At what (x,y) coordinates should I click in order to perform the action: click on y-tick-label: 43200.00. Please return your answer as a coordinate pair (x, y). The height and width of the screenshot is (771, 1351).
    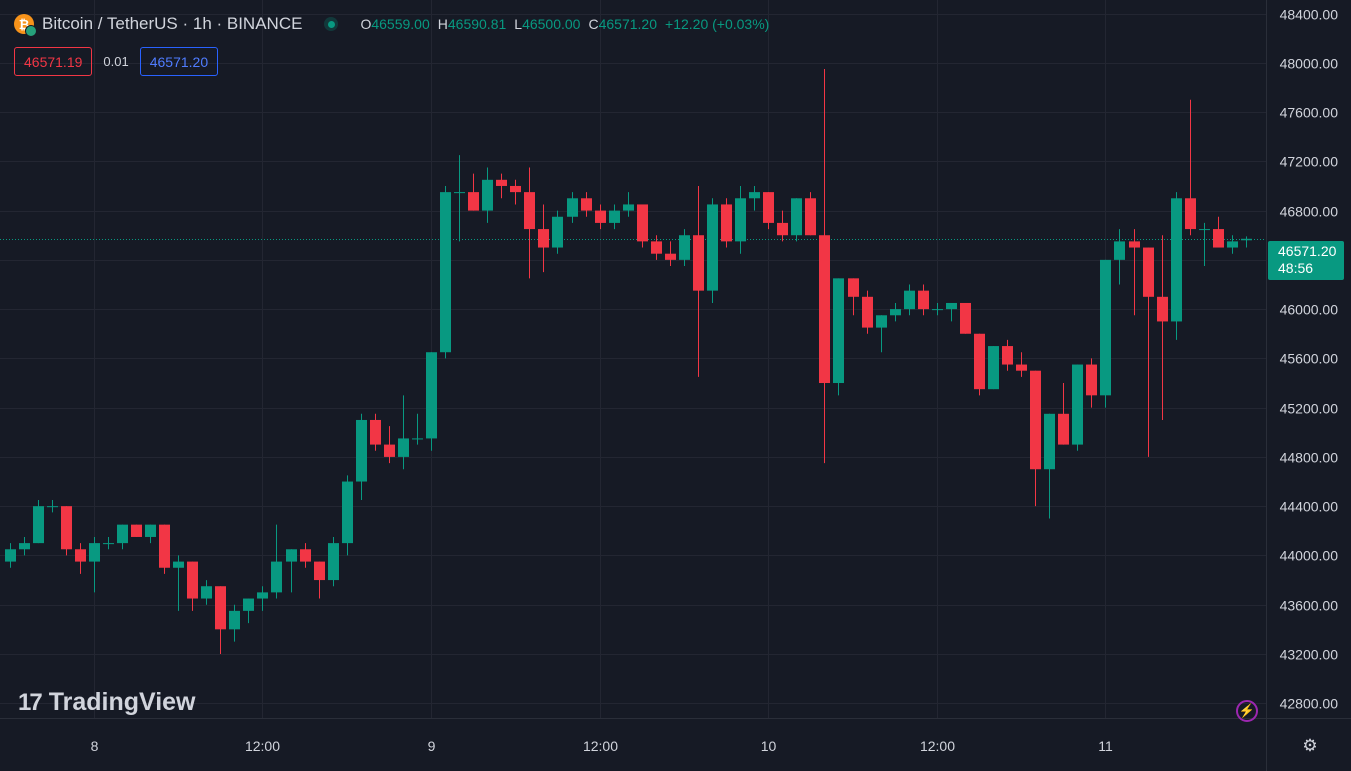
    Looking at the image, I should click on (1309, 655).